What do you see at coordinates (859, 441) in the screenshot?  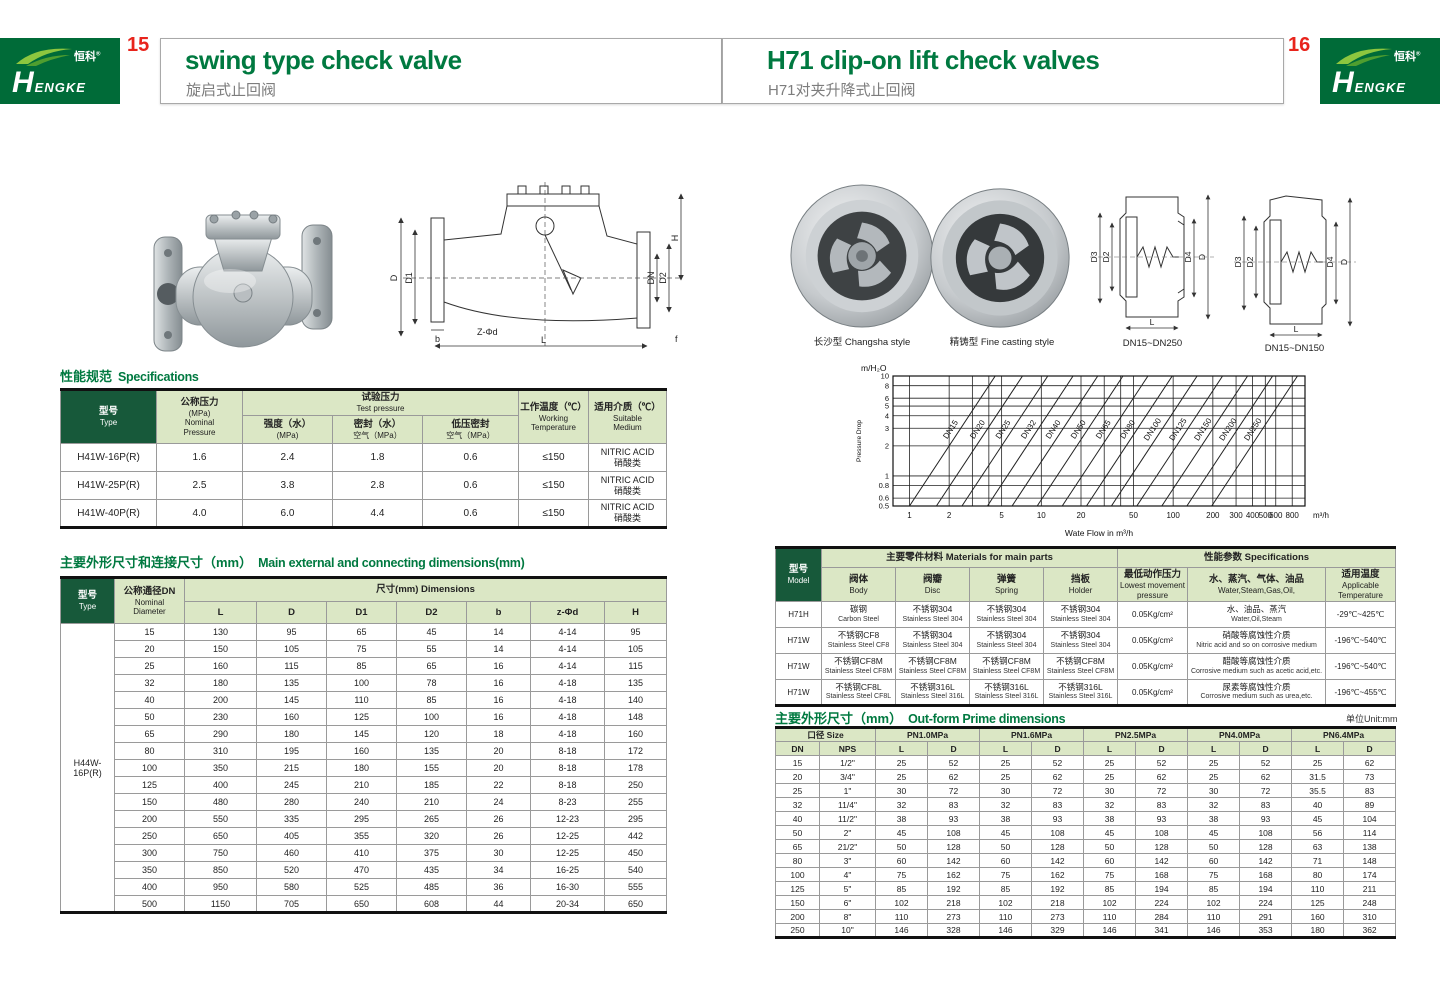 I see `y-axis-title: Pressure Drop` at bounding box center [859, 441].